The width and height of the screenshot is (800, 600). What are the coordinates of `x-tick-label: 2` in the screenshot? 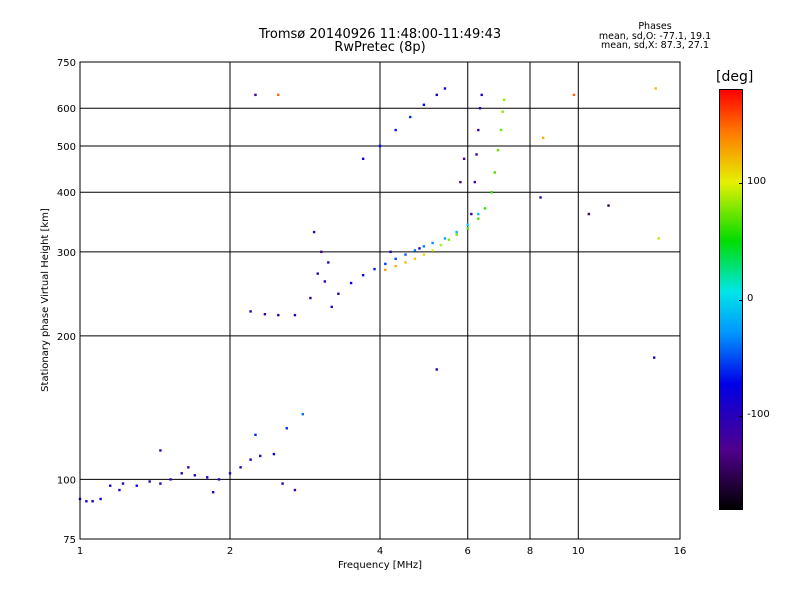 It's located at (230, 551).